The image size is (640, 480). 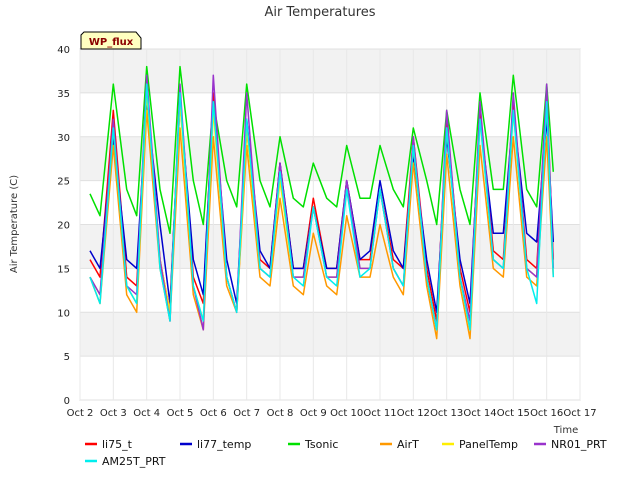 I want to click on wp-flux-annotation: WP_flux, so click(x=111, y=40).